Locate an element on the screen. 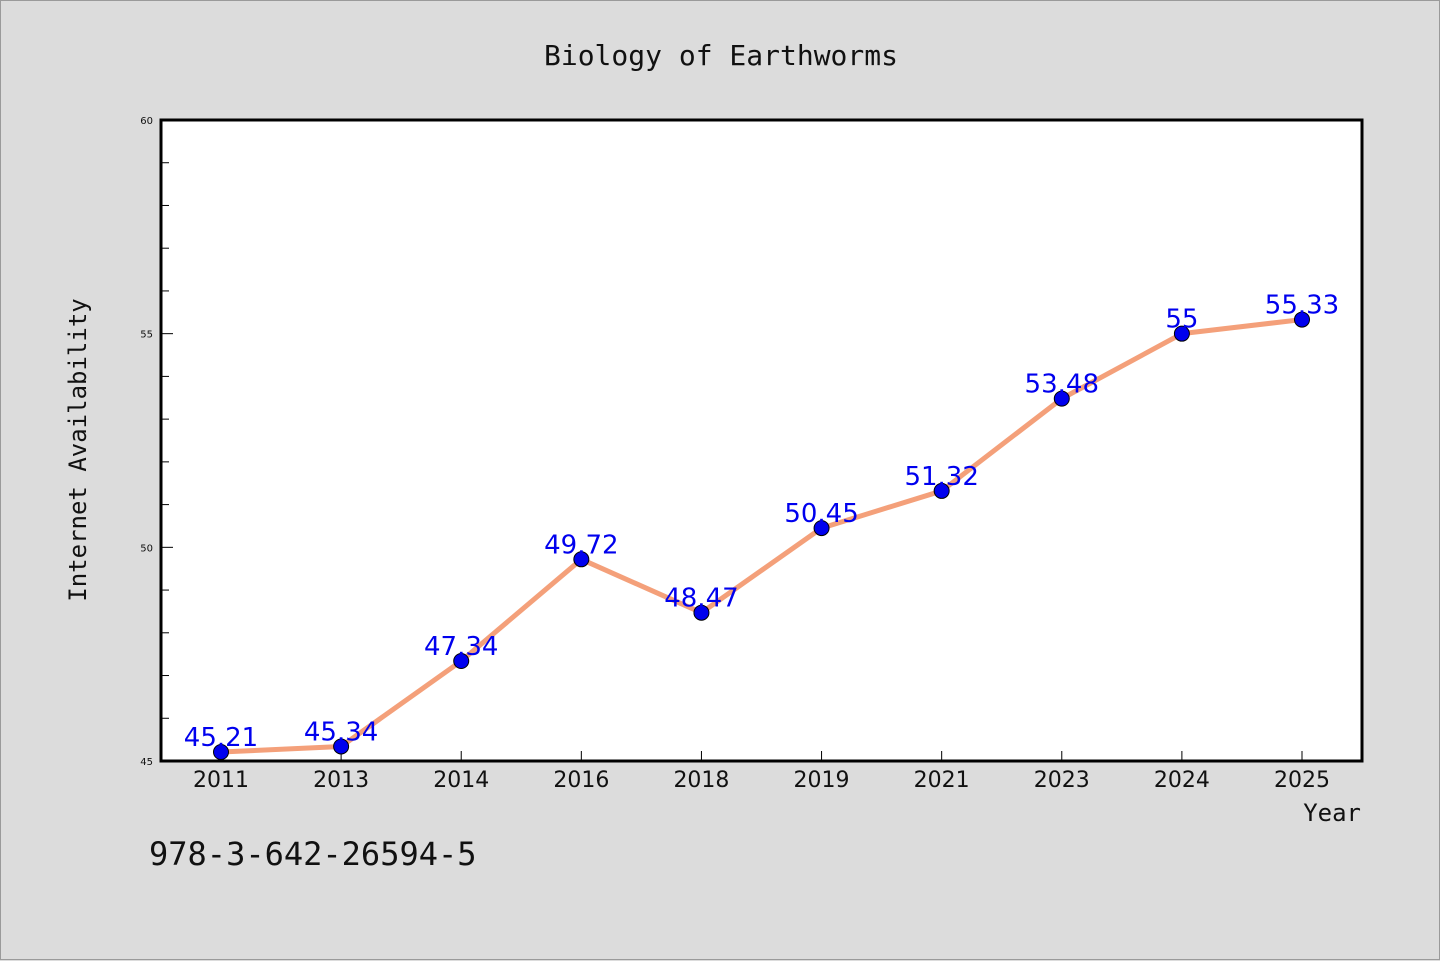 The image size is (1440, 961). data-label: 51.32 is located at coordinates (941, 477).